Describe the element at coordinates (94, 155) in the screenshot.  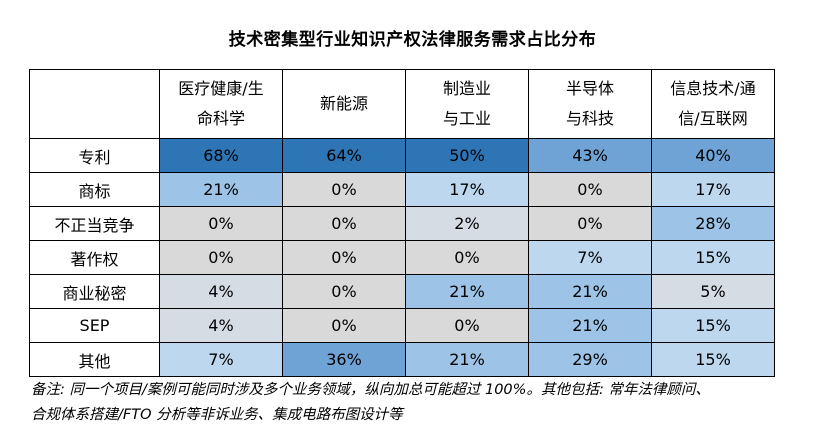
I see `row-header-0: 专利` at that location.